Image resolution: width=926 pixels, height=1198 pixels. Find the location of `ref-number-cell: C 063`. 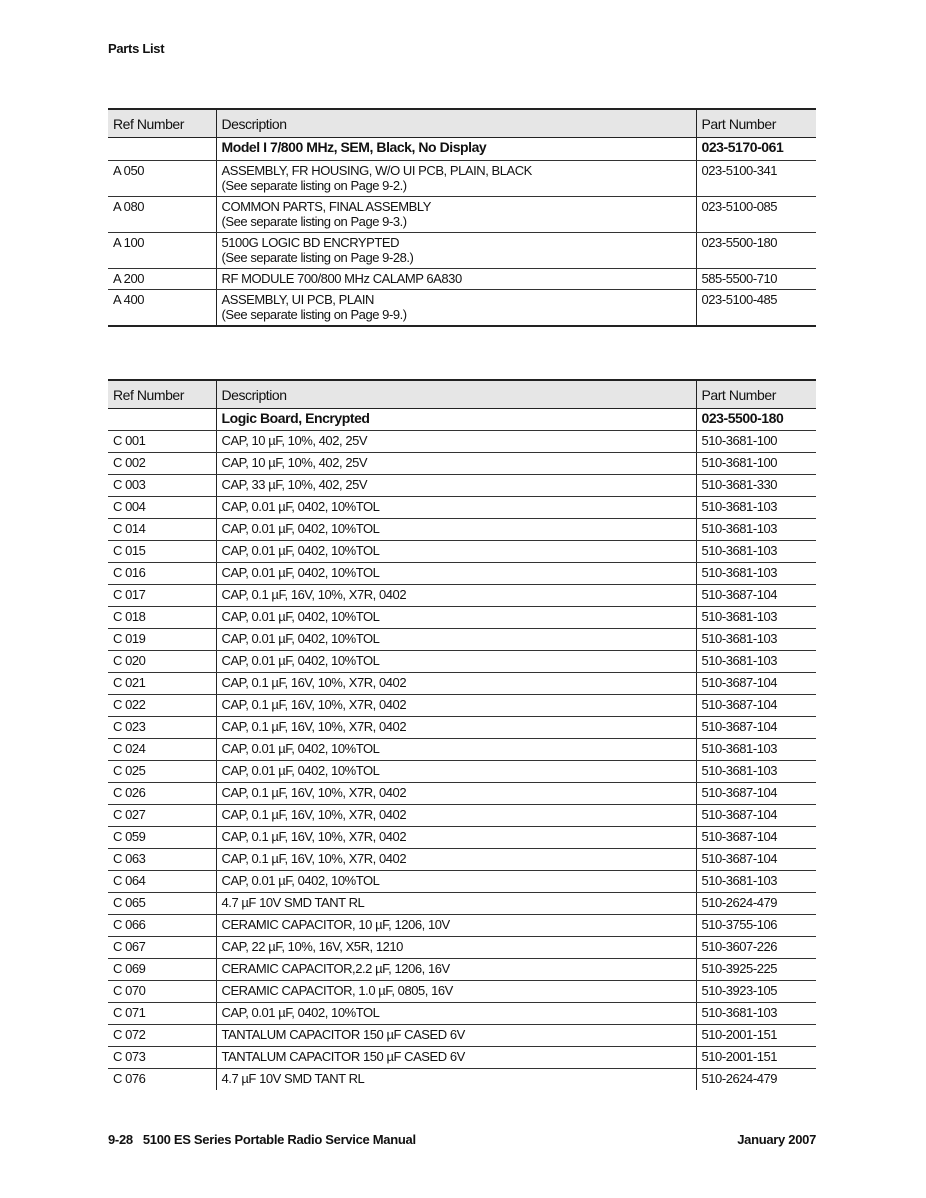

ref-number-cell: C 063 is located at coordinates (162, 859).